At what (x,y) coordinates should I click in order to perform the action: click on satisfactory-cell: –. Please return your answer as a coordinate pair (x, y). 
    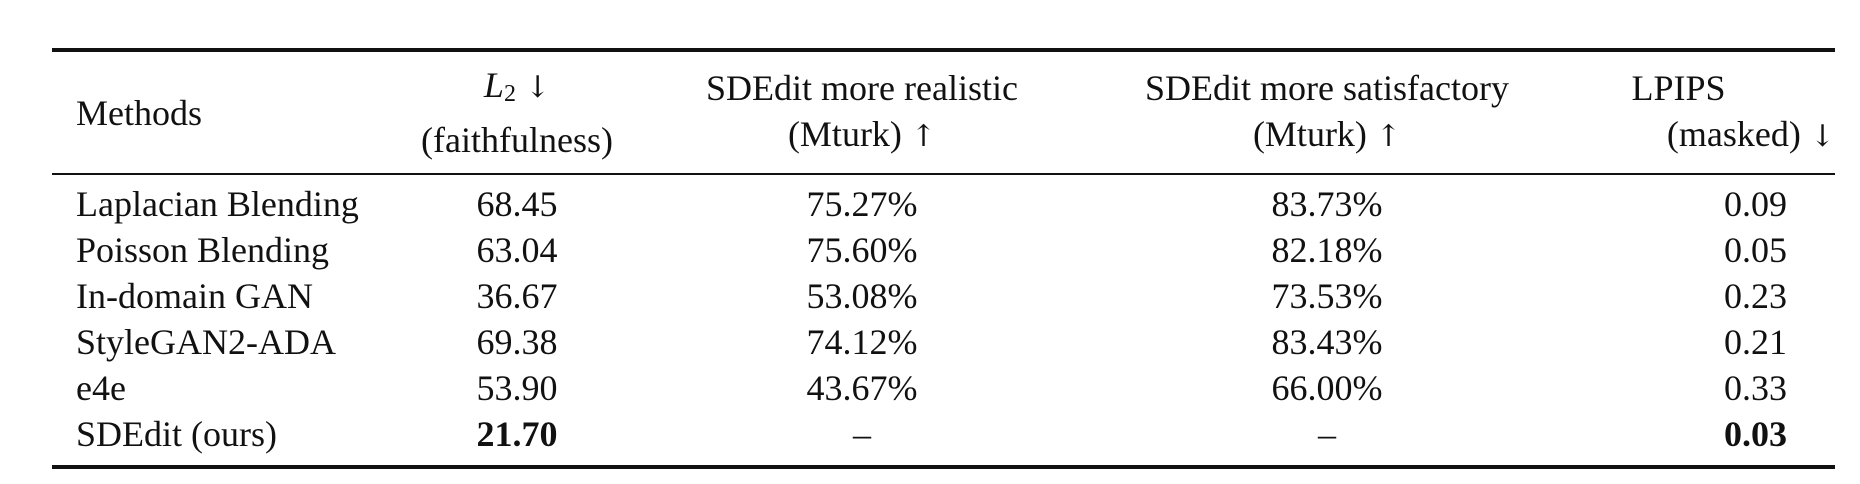
    Looking at the image, I should click on (1327, 434).